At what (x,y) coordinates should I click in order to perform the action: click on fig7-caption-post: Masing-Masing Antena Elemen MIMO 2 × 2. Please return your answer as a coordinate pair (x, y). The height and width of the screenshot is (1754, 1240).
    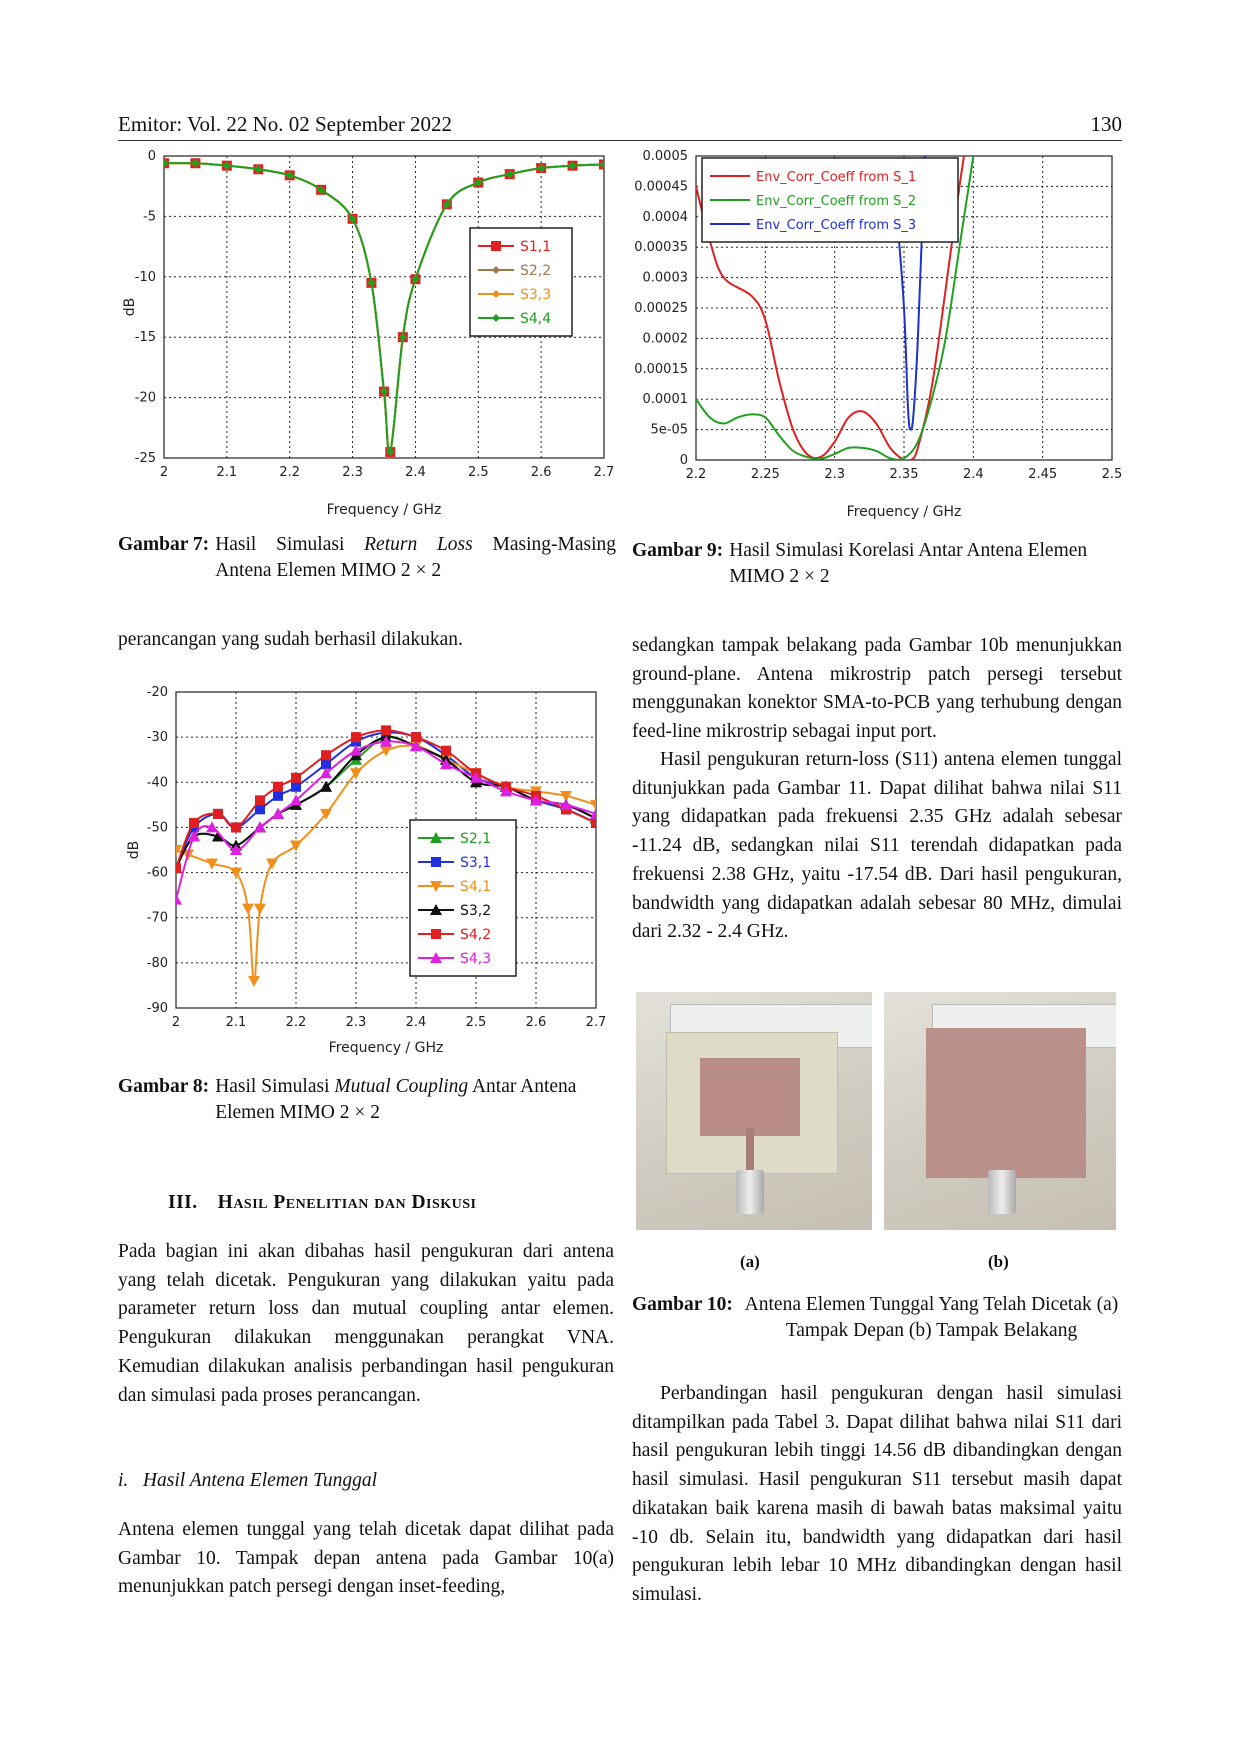
    Looking at the image, I should click on (415, 557).